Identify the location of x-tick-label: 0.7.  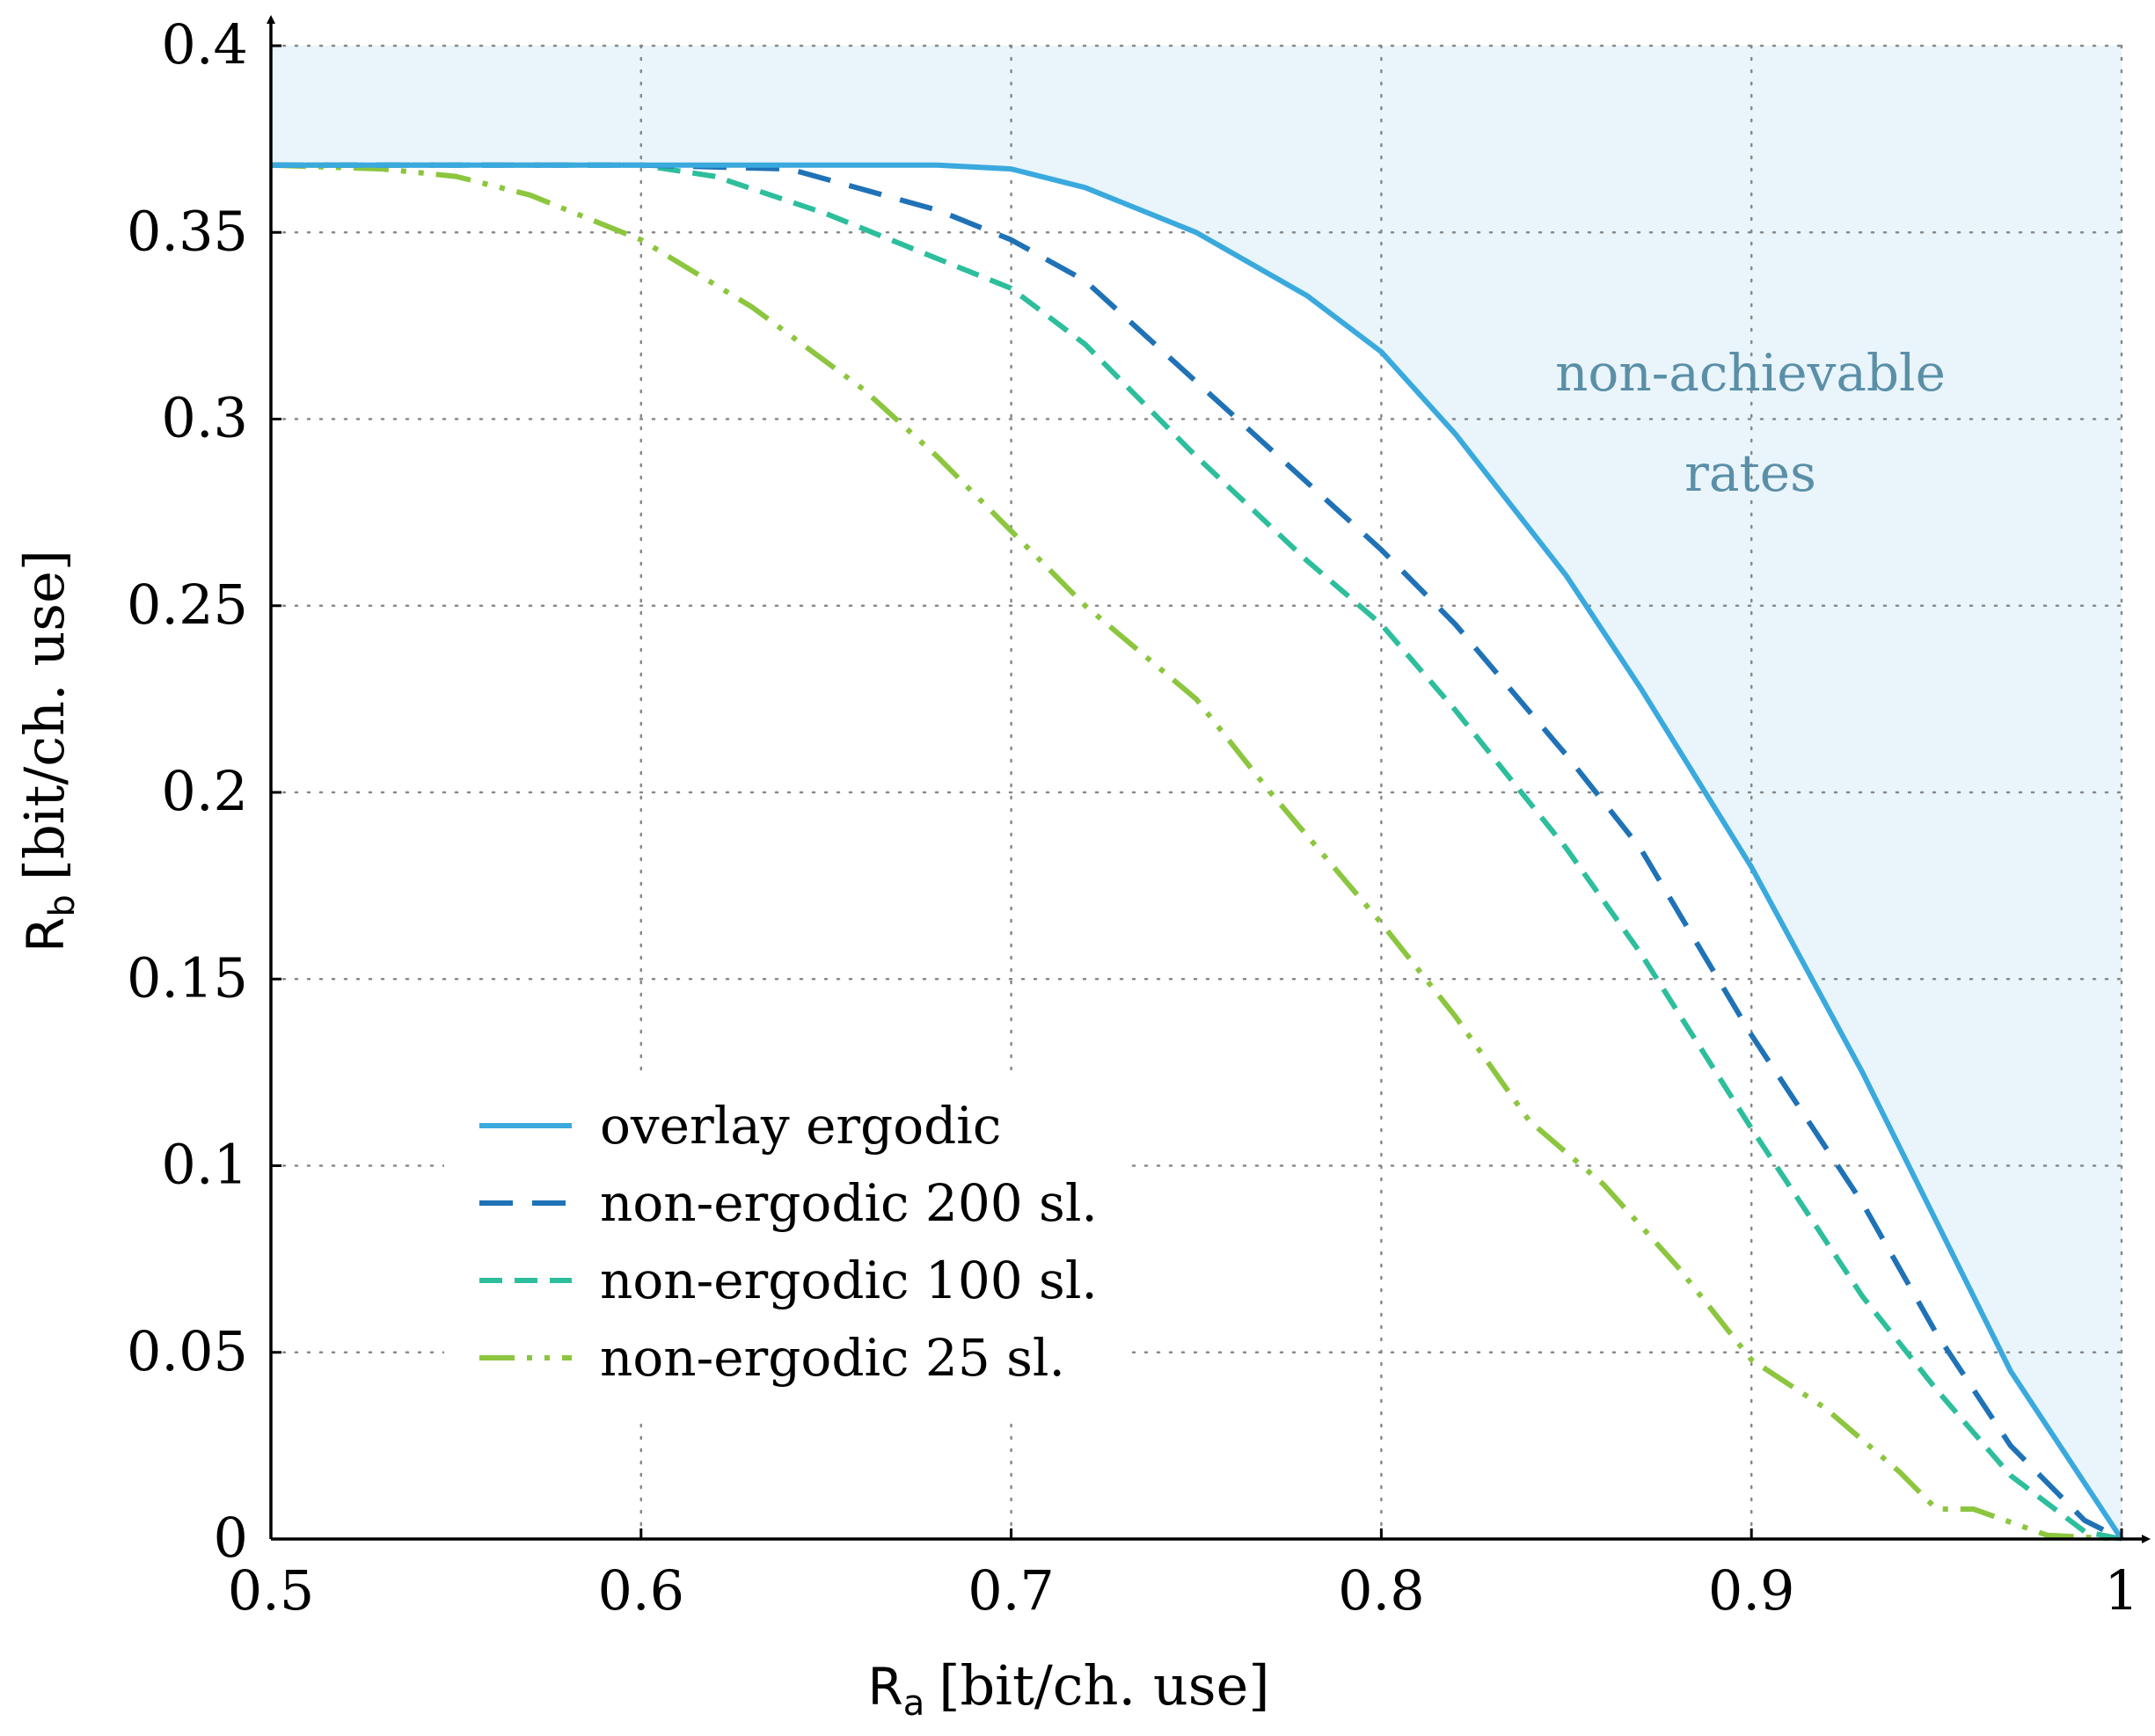
(1011, 1591).